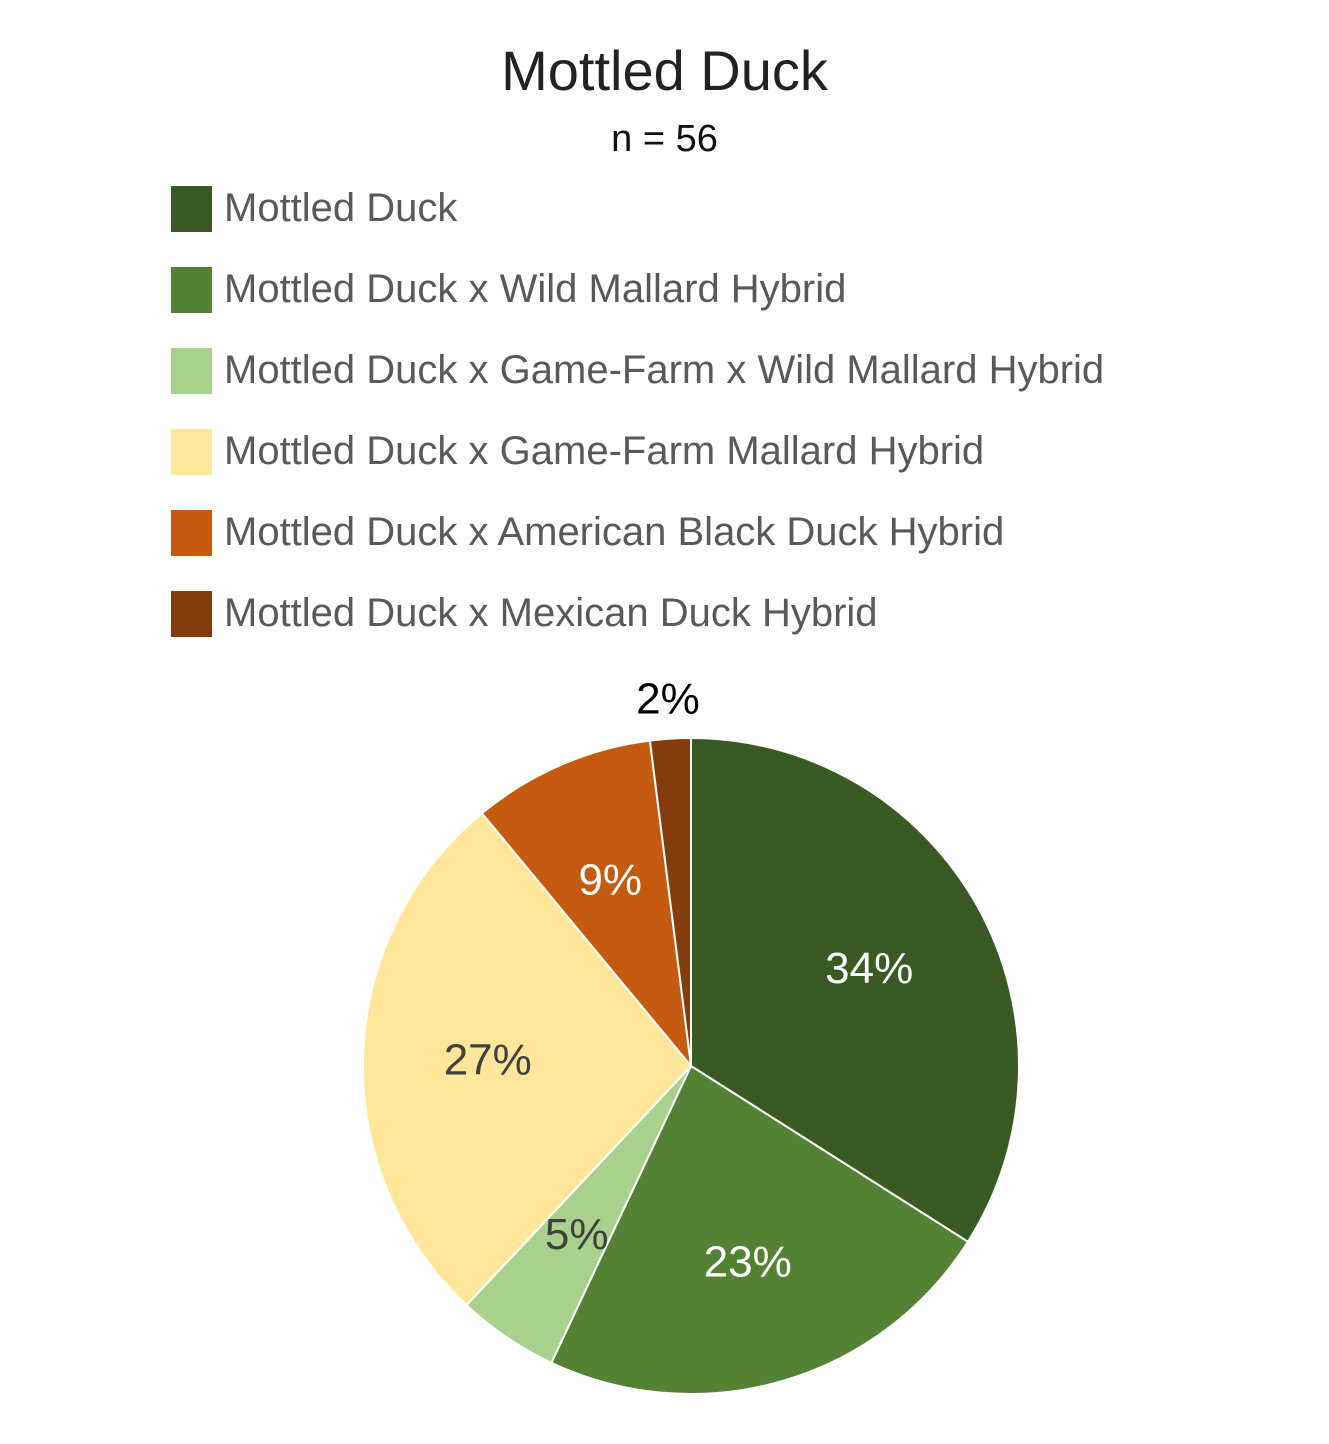  Describe the element at coordinates (668, 699) in the screenshot. I see `data-label: 2%` at that location.